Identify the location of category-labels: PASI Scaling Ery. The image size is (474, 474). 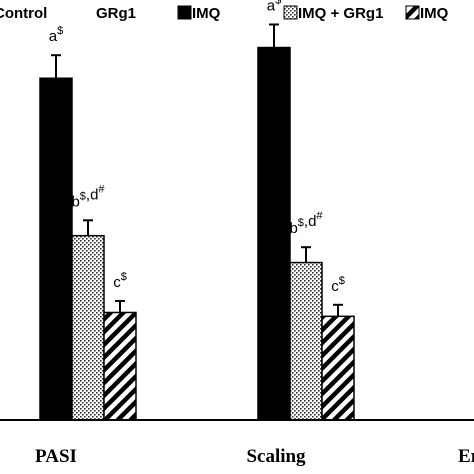
(254, 456).